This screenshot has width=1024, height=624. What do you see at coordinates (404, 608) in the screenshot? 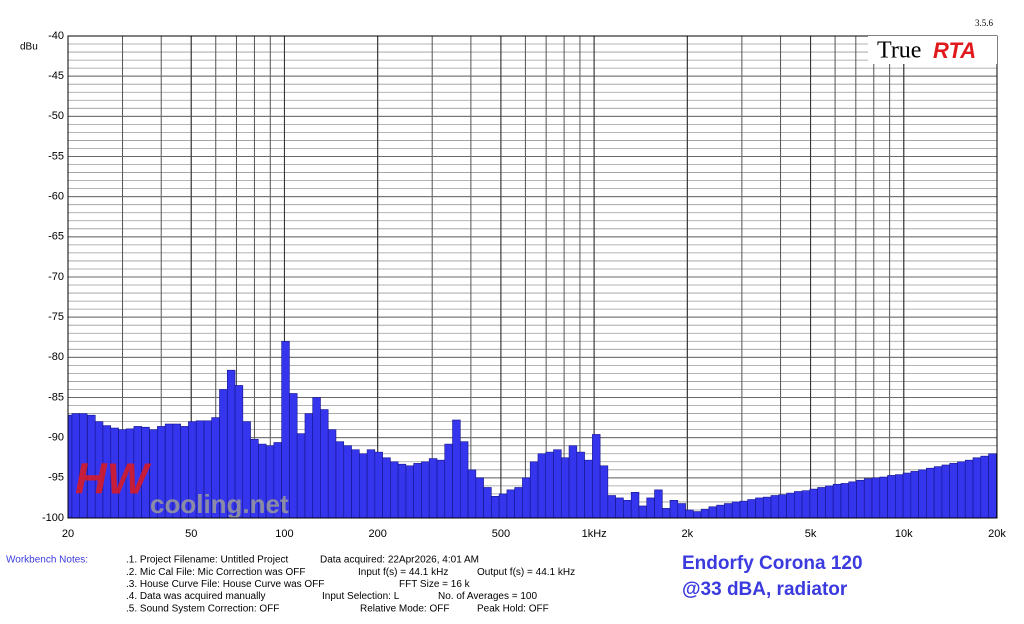
I see `note-text: Relative Mode: OFF` at bounding box center [404, 608].